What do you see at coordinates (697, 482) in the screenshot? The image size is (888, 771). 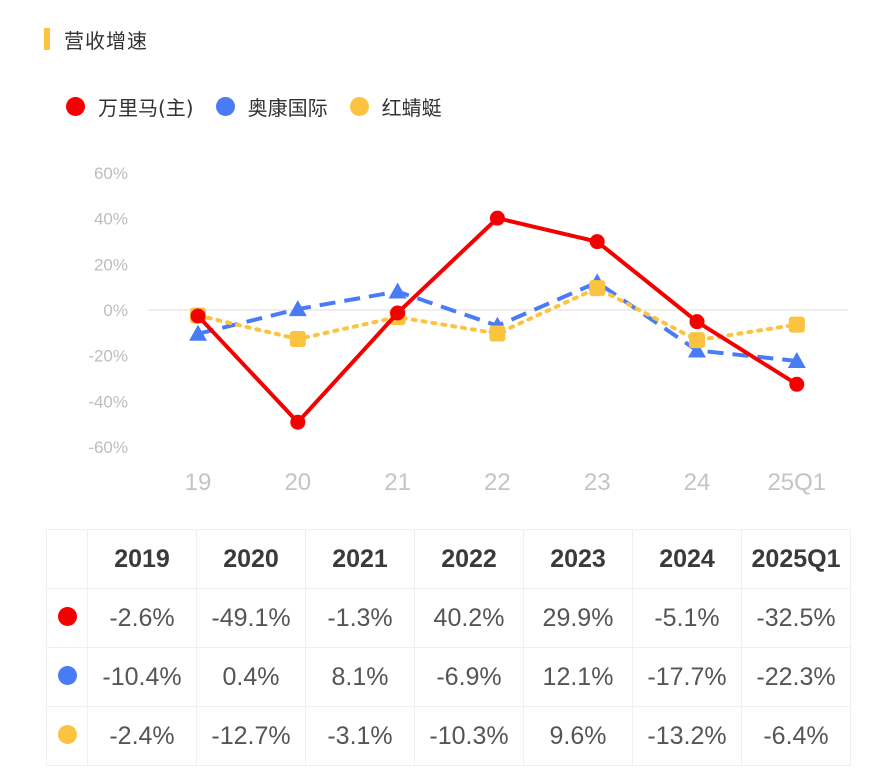 I see `x-tick-label: 24` at bounding box center [697, 482].